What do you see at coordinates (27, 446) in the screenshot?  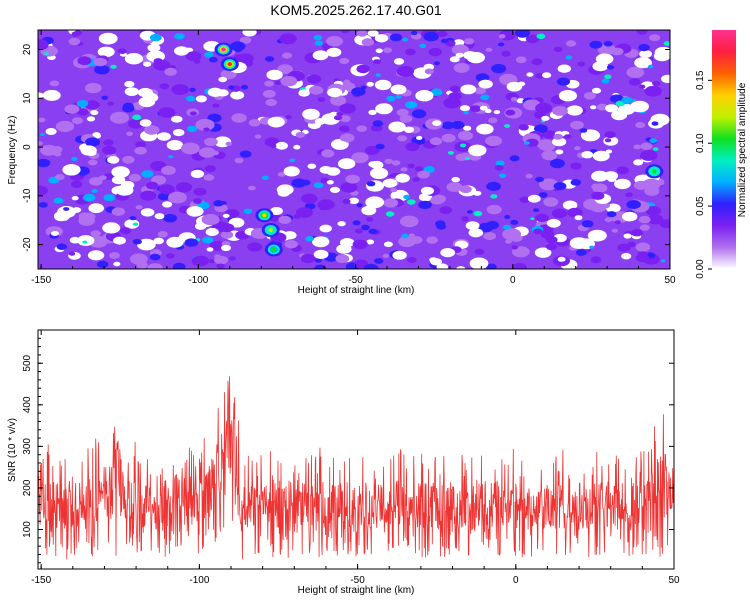 I see `y-tick-label: 300` at bounding box center [27, 446].